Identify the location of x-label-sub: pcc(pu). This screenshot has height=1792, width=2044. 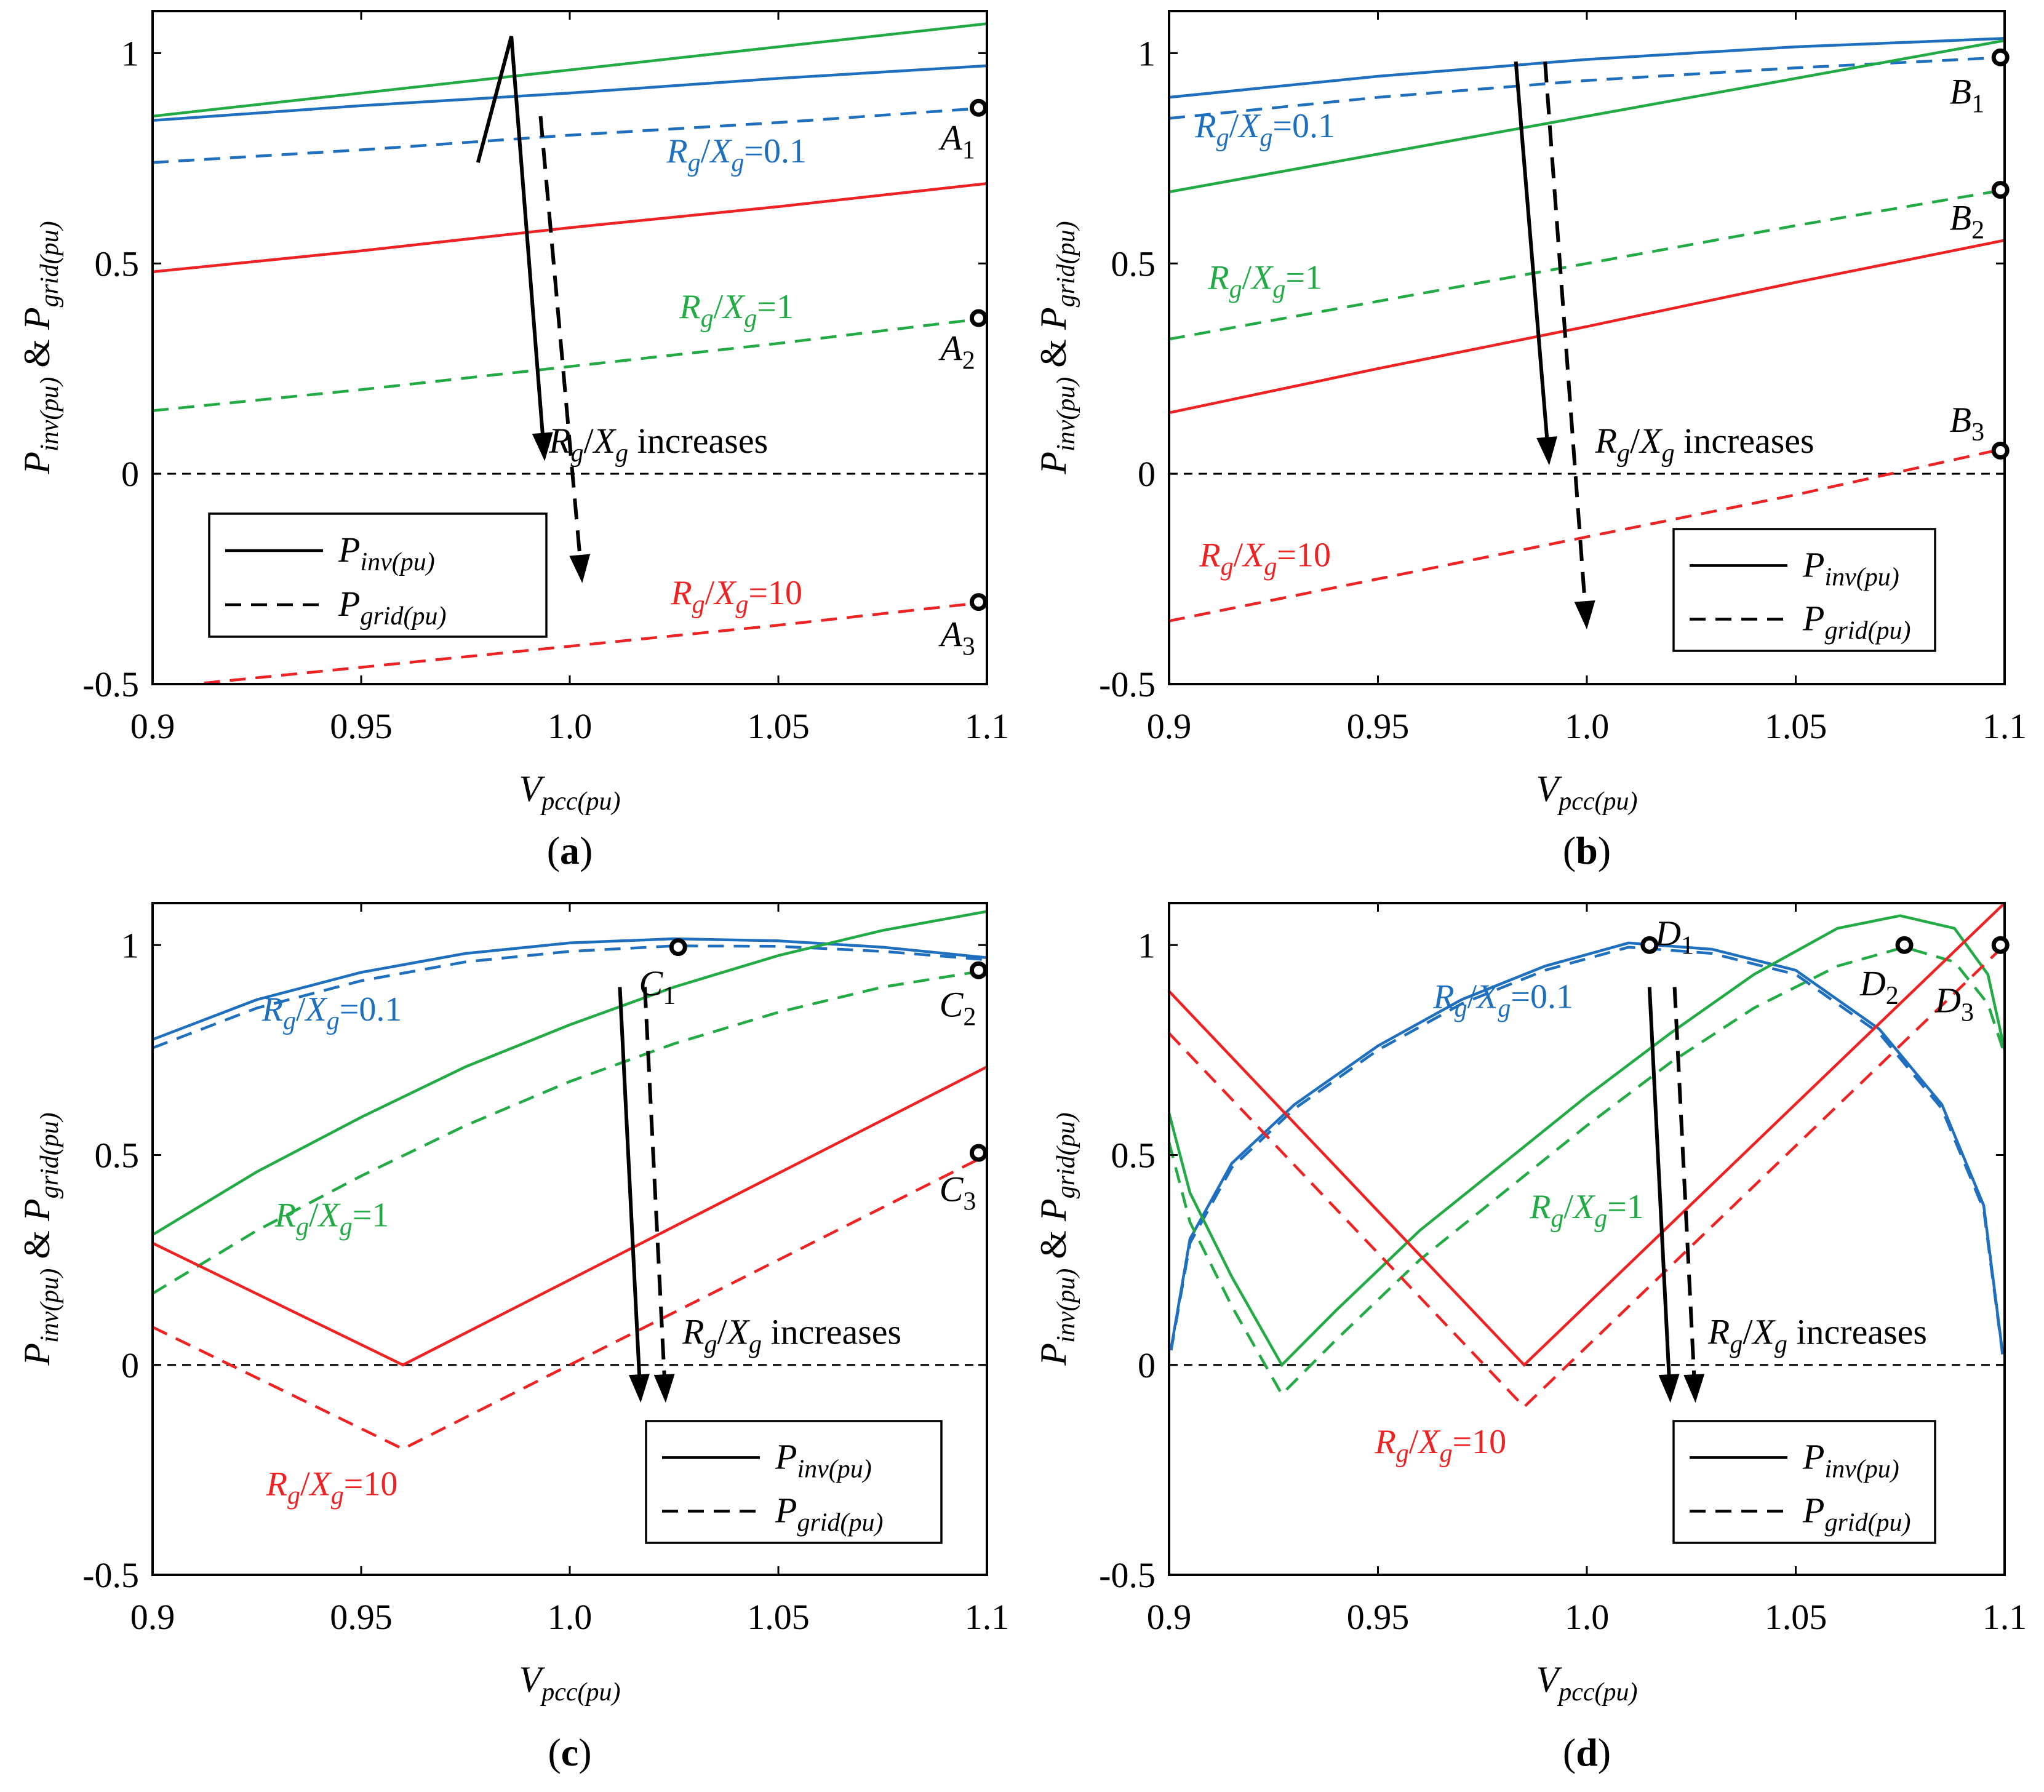
(1597, 801).